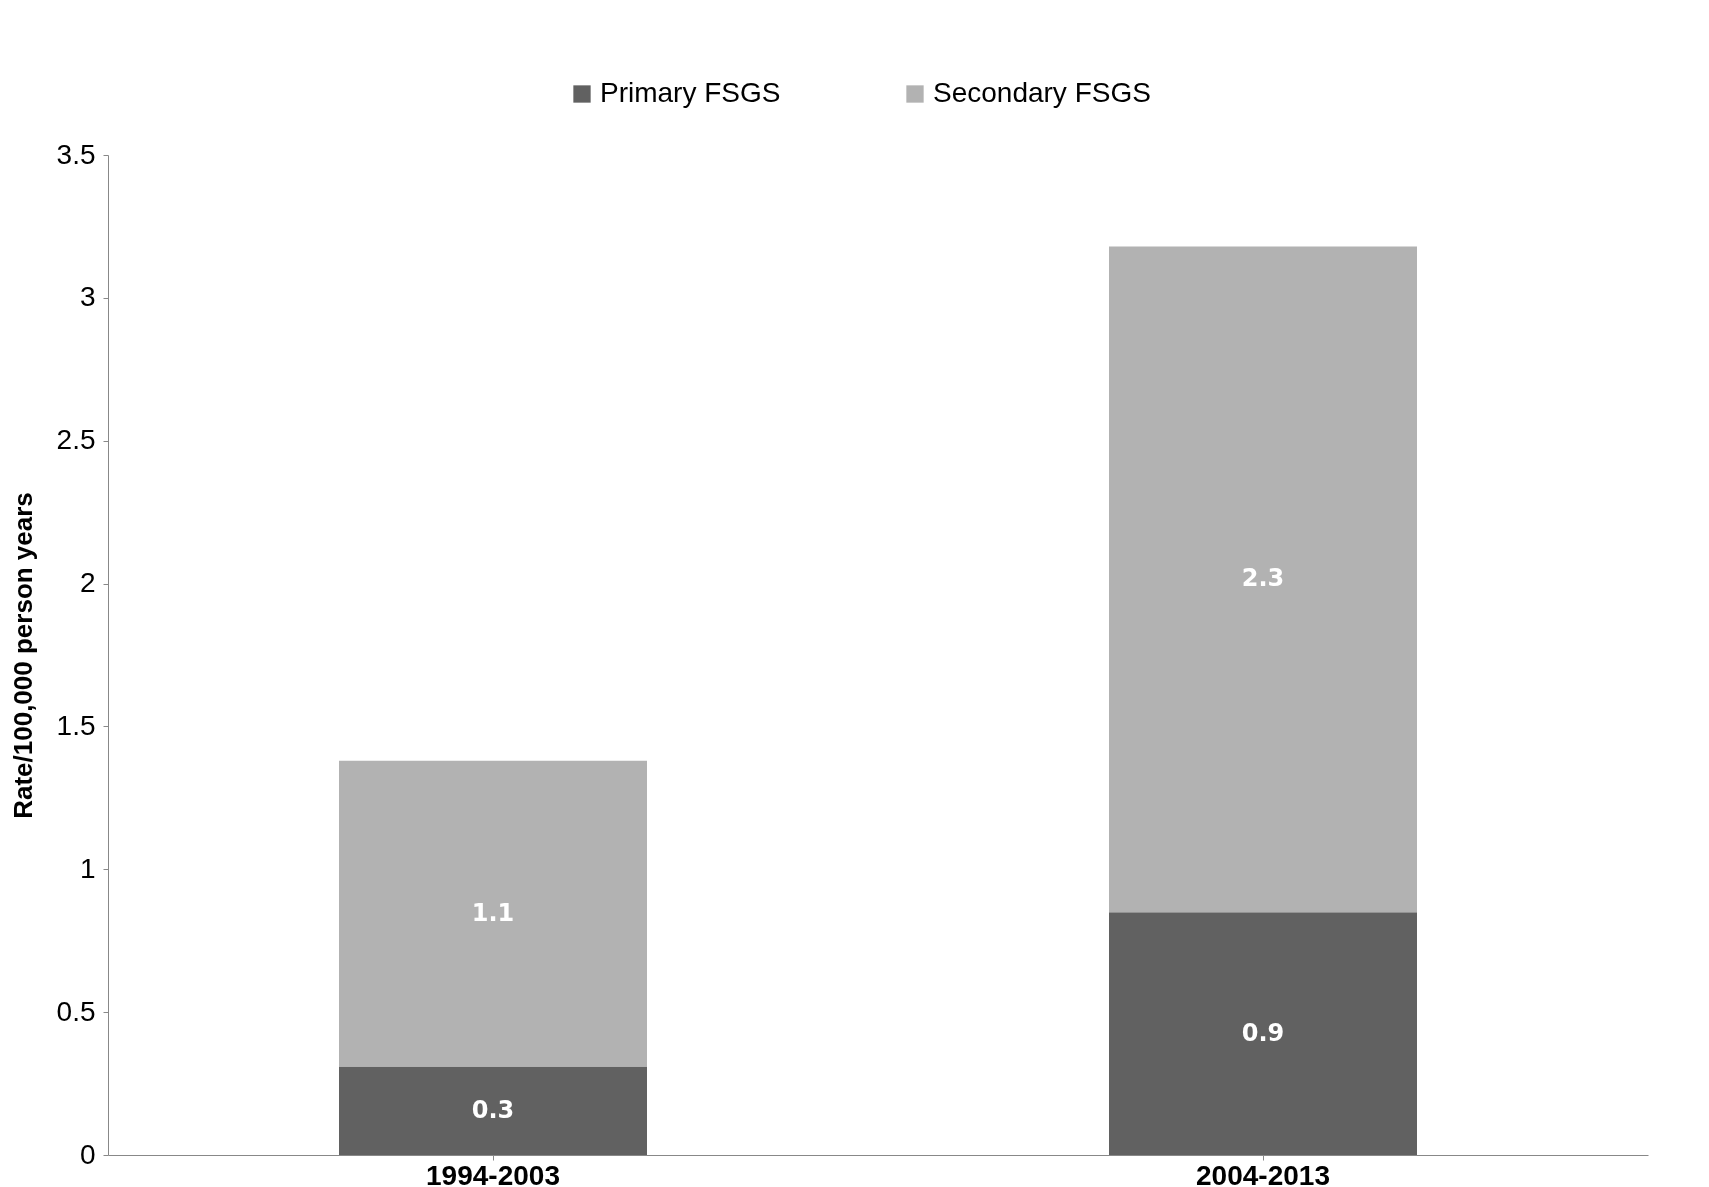 Image resolution: width=1709 pixels, height=1187 pixels. Describe the element at coordinates (87, 1154) in the screenshot. I see `y-tick-label: 0` at that location.